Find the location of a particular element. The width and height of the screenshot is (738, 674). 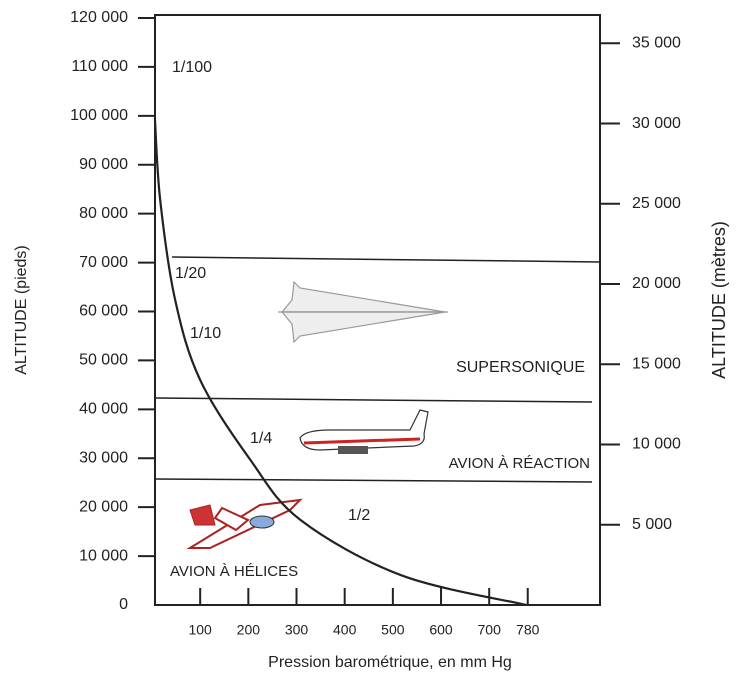

zone-label: SUPERSONIQUE is located at coordinates (520, 367).